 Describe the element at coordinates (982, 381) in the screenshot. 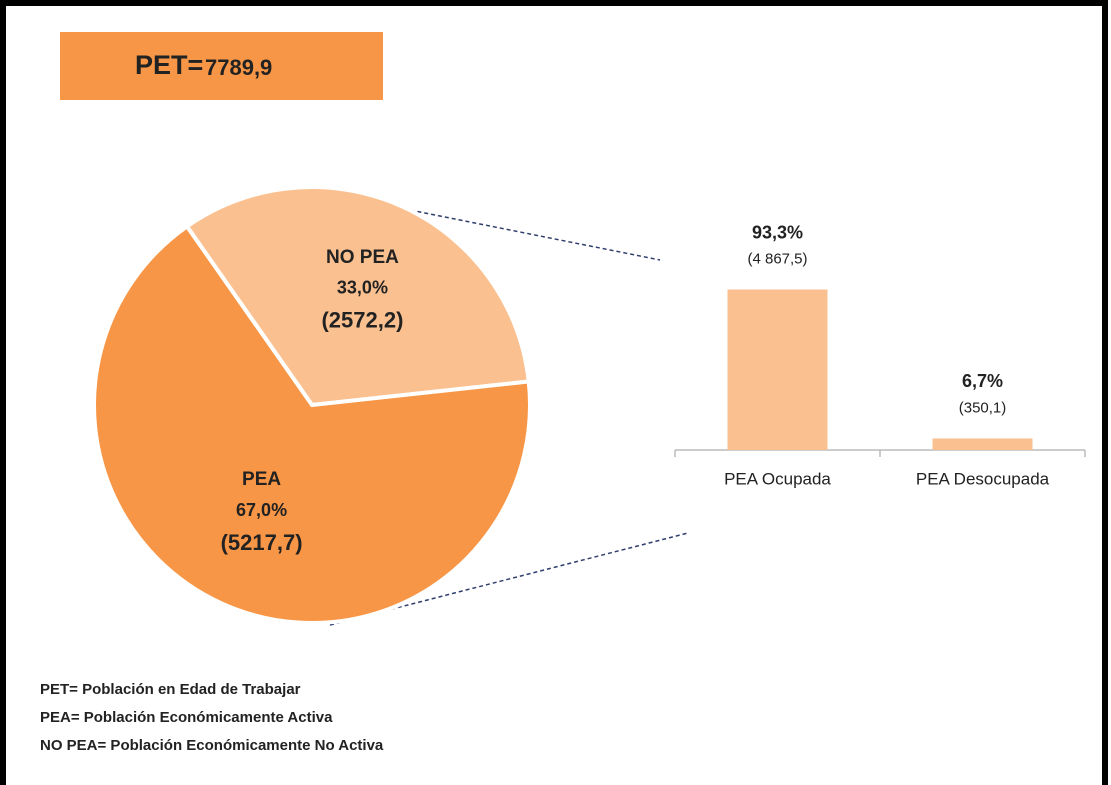

I see `bar-value-label: 6,7%` at that location.